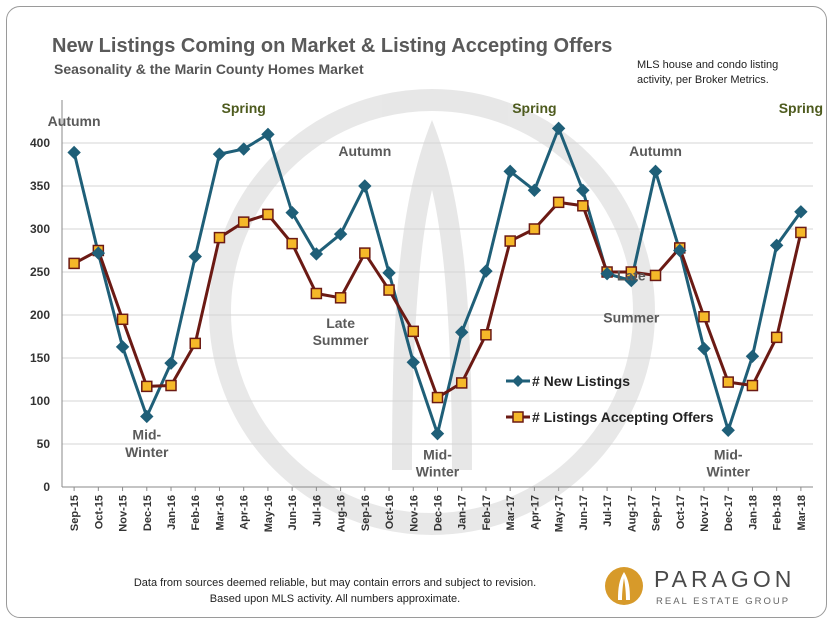  I want to click on x-tick-label: Dec-16, so click(439, 513).